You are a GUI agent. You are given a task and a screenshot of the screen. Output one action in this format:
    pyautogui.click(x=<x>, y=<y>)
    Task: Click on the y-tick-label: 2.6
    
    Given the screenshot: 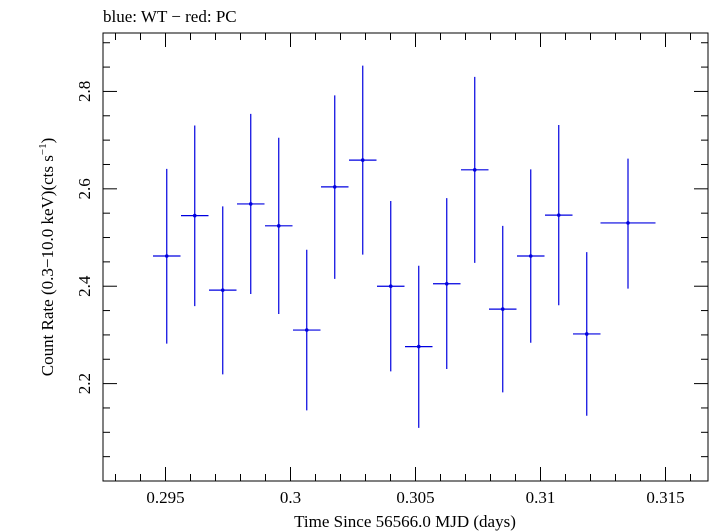 What is the action you would take?
    pyautogui.click(x=84, y=188)
    